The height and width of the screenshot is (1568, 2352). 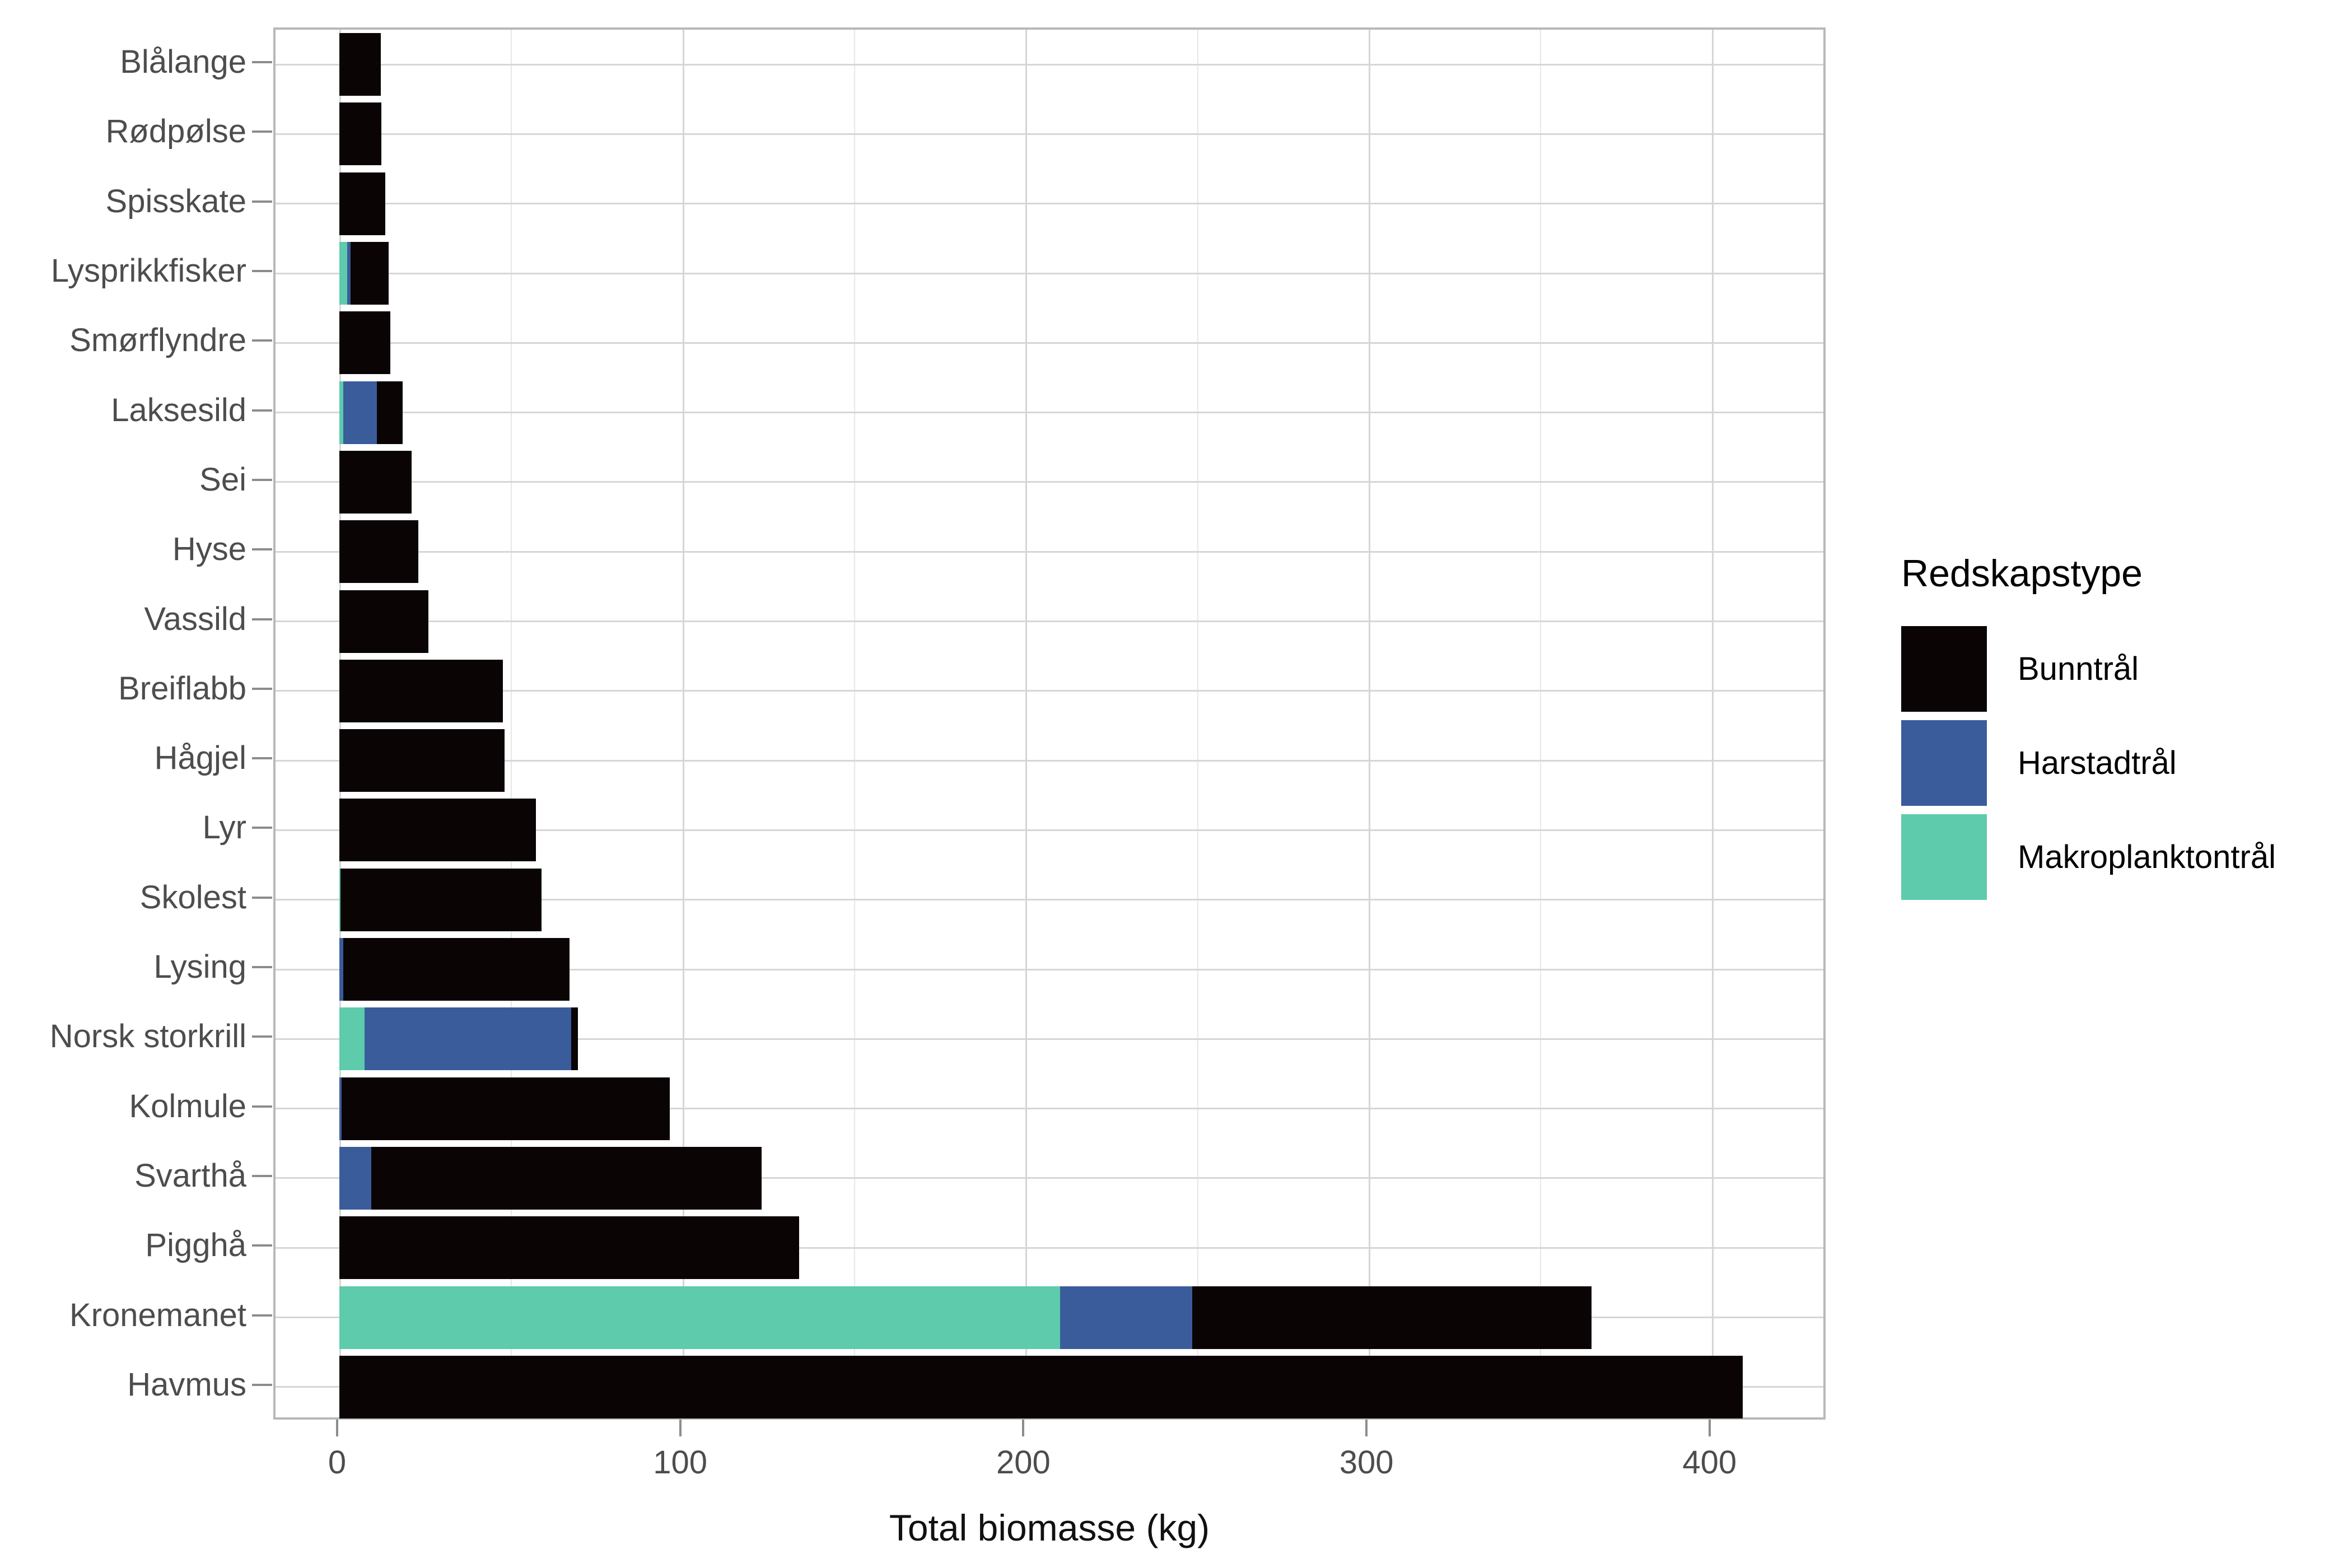 What do you see at coordinates (224, 828) in the screenshot?
I see `y-axis-label: Lyr` at bounding box center [224, 828].